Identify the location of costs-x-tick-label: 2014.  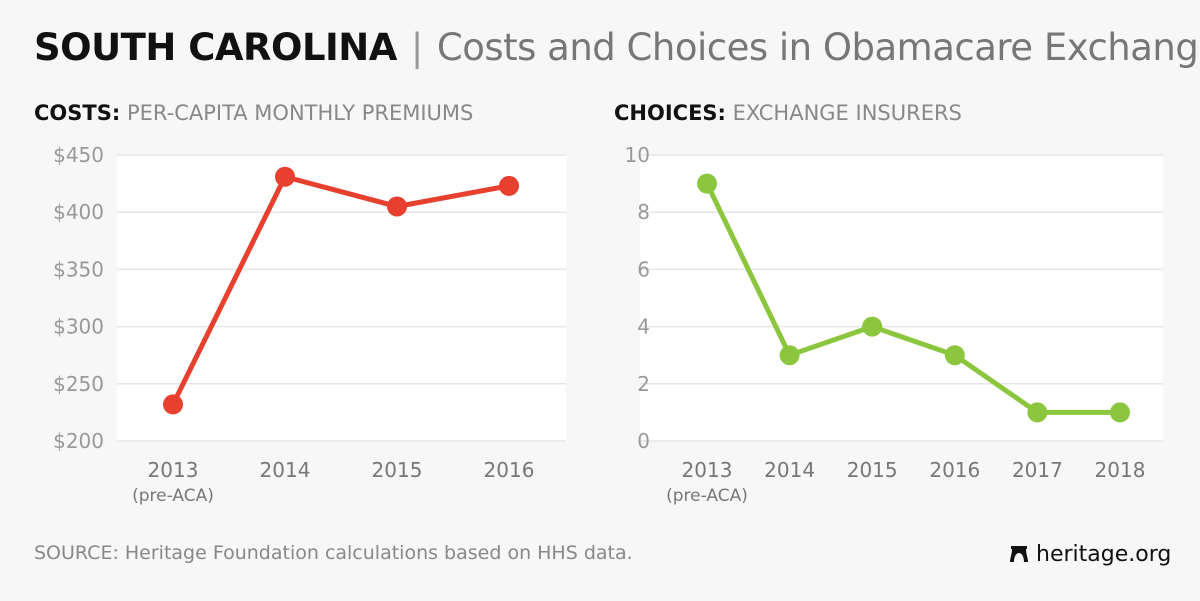
(285, 470).